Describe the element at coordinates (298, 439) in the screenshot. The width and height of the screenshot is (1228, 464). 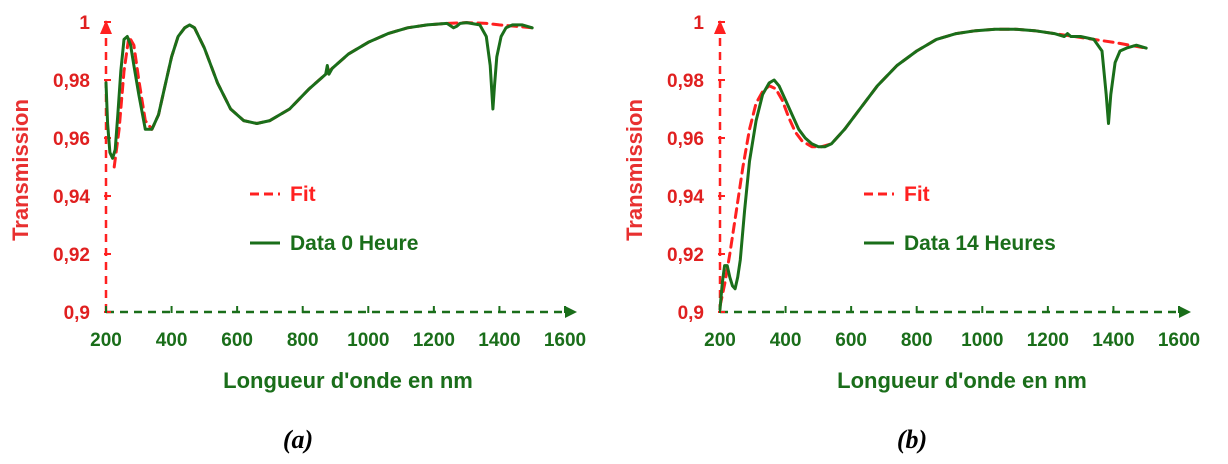
I see `panel-label: (a)` at that location.